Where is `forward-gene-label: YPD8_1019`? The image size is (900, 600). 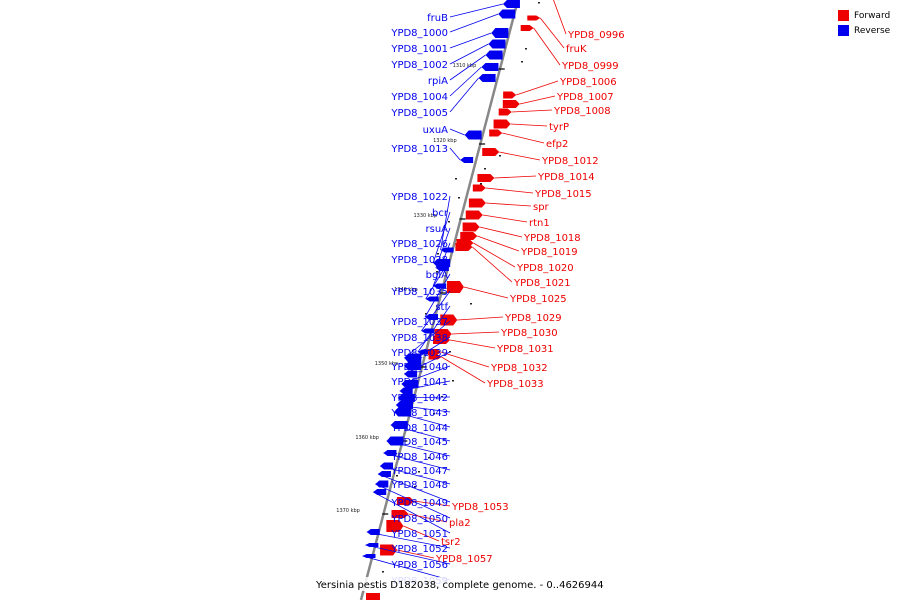 forward-gene-label: YPD8_1019 is located at coordinates (549, 252).